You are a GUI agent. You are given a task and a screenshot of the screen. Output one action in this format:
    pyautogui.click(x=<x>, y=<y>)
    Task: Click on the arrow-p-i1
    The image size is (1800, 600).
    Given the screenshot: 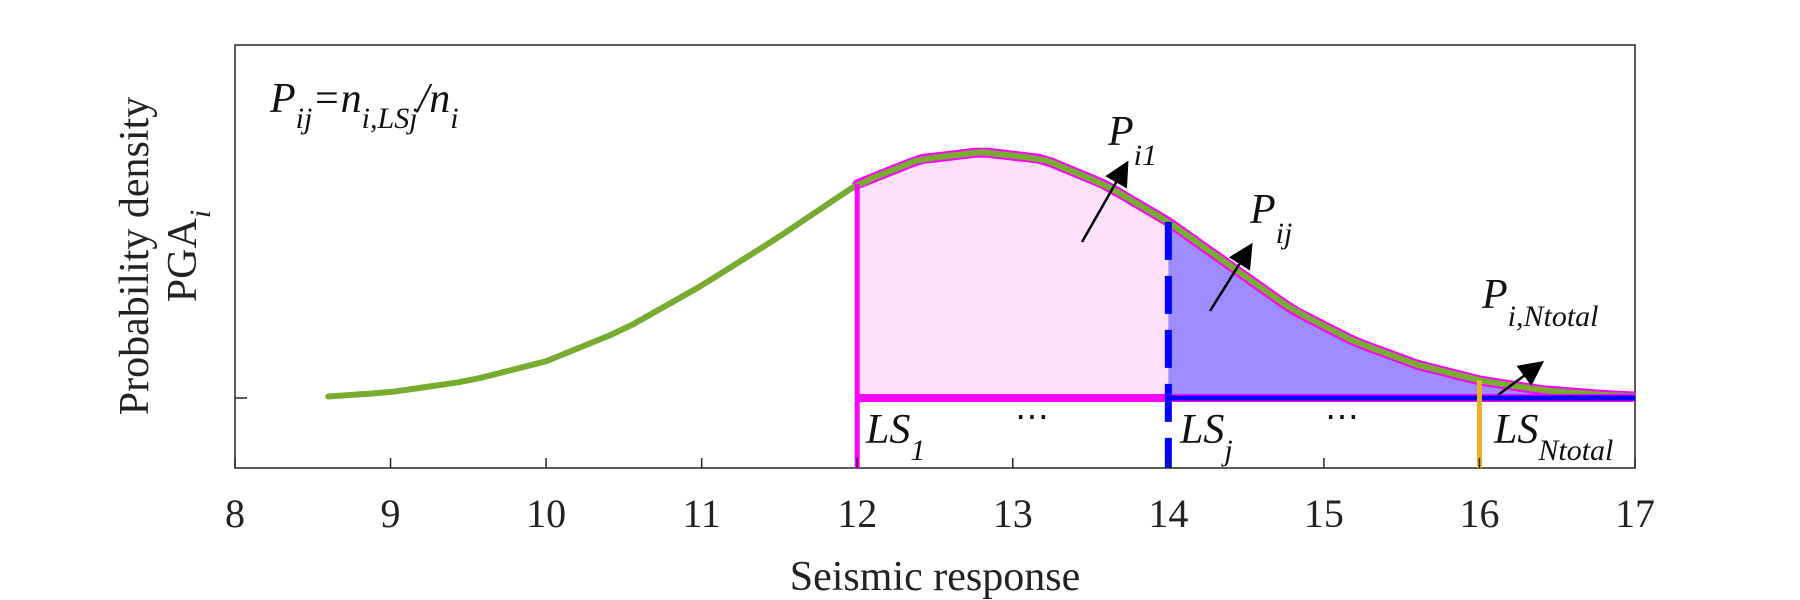 What is the action you would take?
    pyautogui.click(x=1104, y=201)
    